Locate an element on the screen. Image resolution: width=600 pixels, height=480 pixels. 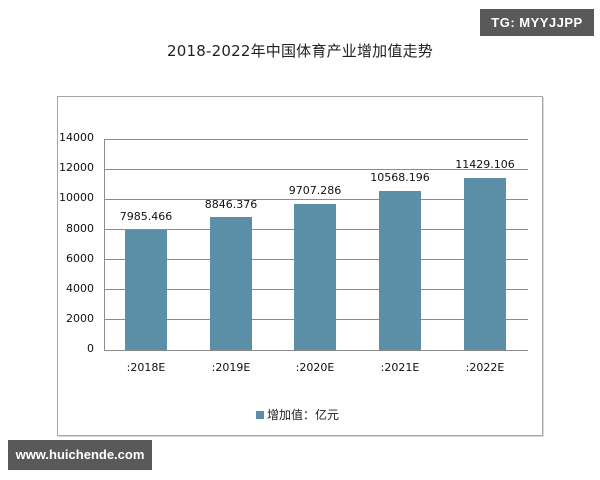
legend: 增加值：亿元 is located at coordinates (297, 414).